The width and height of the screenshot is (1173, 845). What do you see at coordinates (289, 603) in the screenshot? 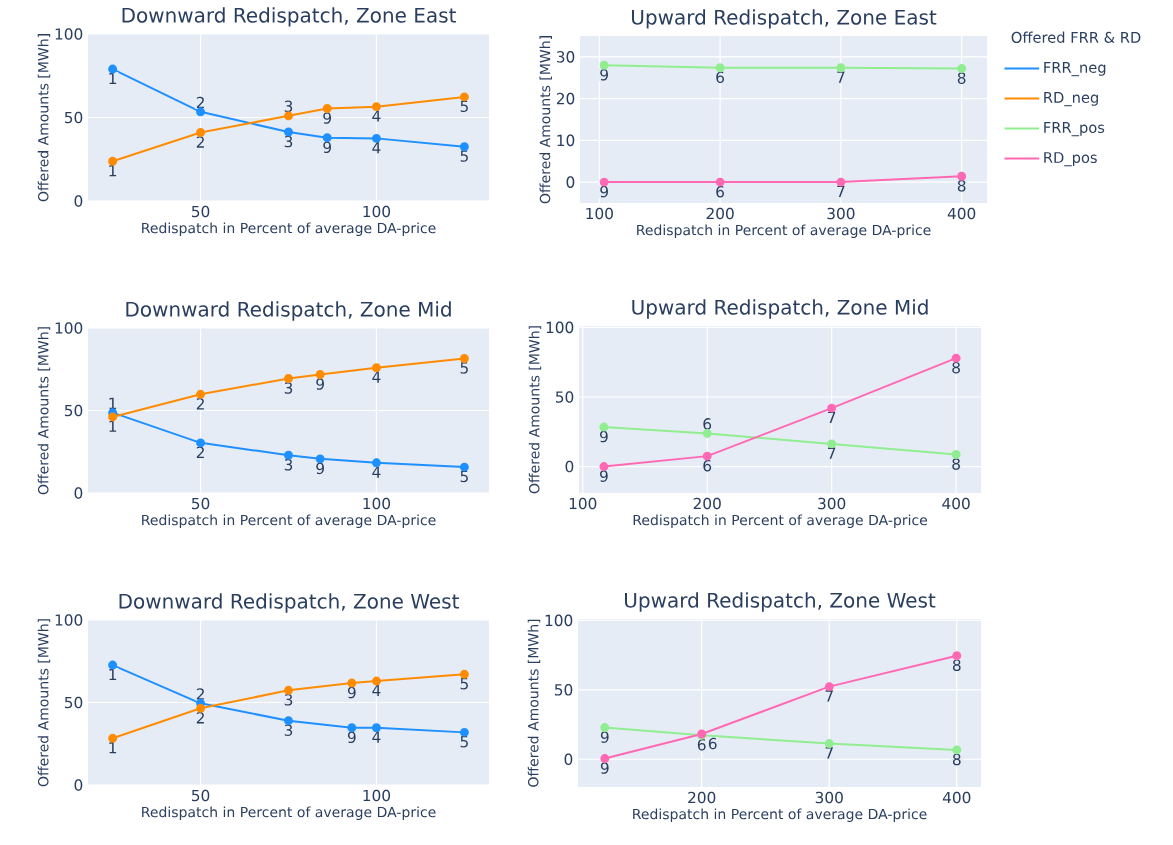
I see `chart-title: Downward Redispatch, Zone West` at bounding box center [289, 603].